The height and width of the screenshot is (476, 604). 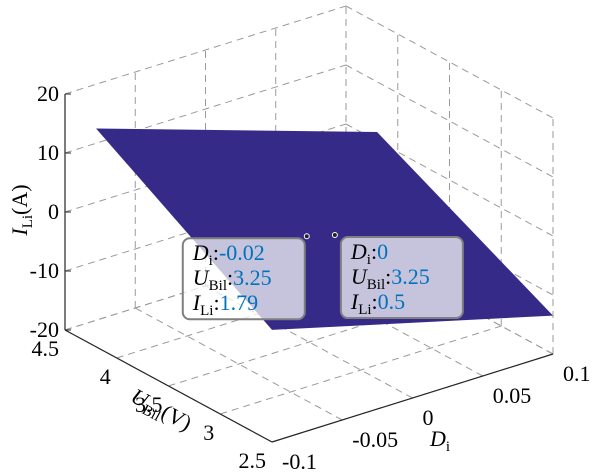 I want to click on x-tick-label: -0.05, so click(x=375, y=439).